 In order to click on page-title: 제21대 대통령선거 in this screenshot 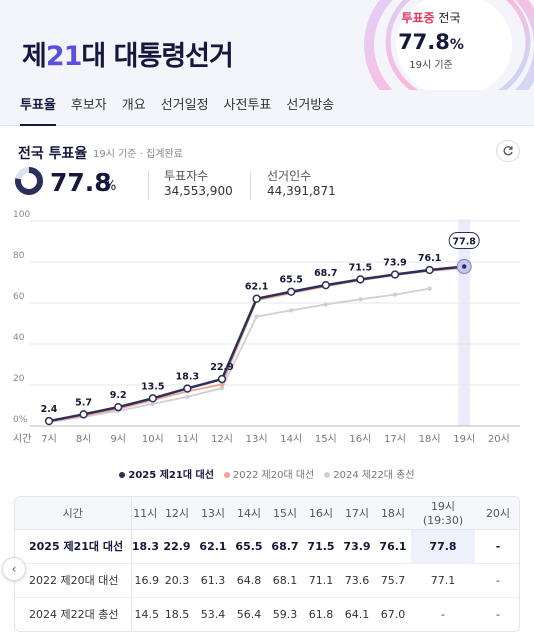, I will do `click(128, 56)`.